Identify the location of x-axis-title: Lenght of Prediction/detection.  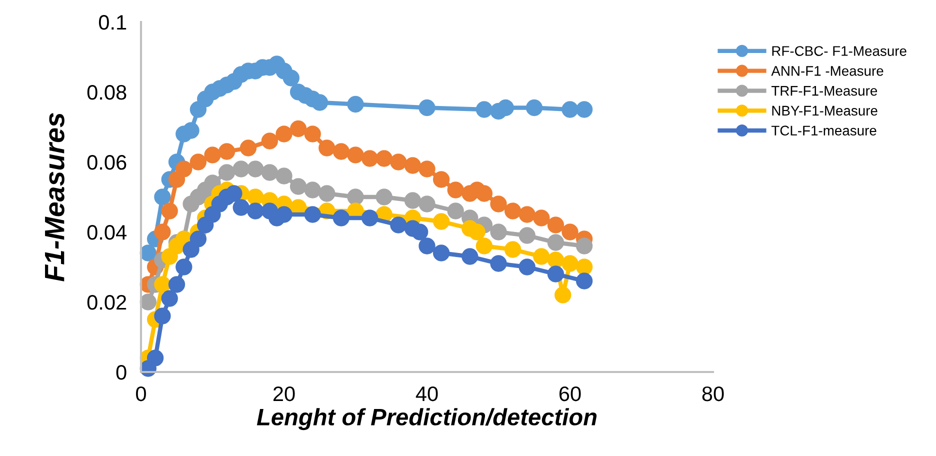
(426, 419).